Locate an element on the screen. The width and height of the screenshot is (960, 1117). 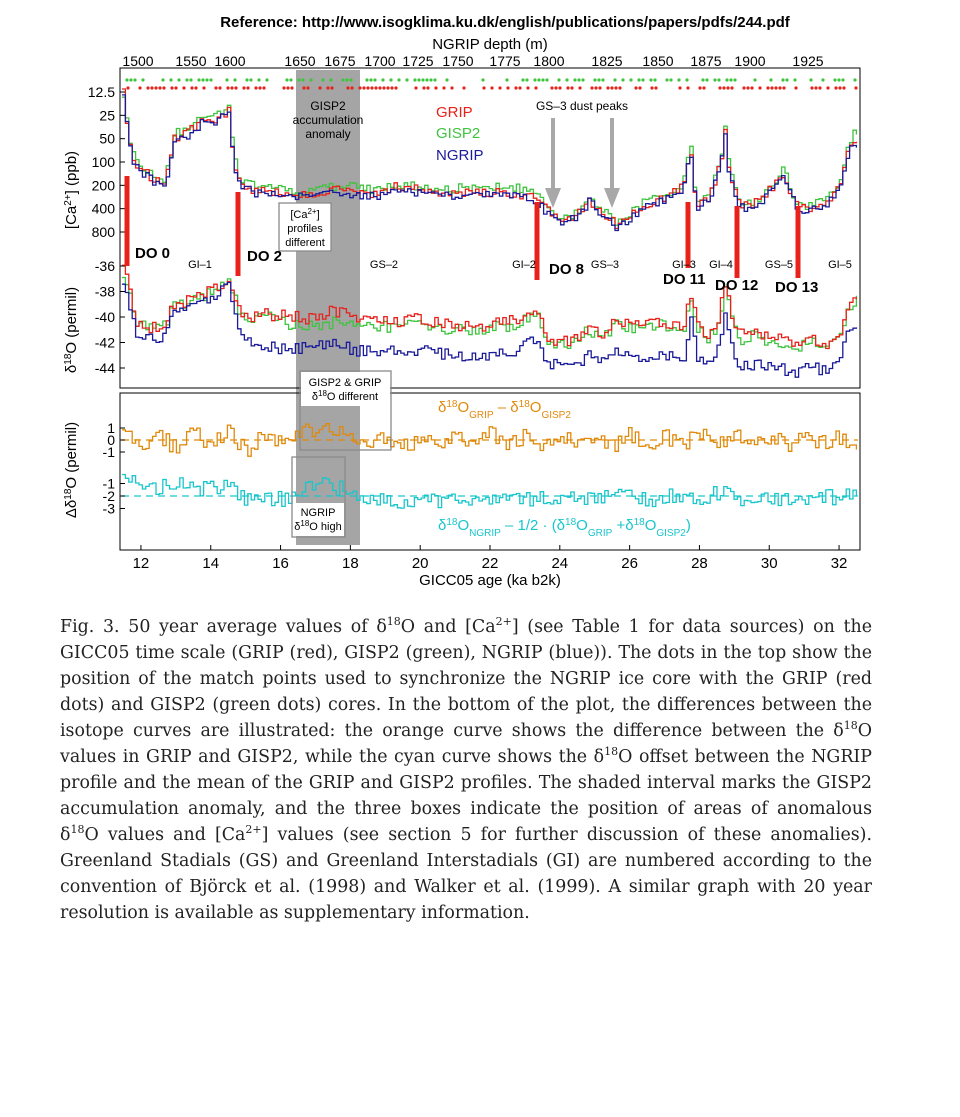
top-tick-label: 1825 is located at coordinates (606, 61).